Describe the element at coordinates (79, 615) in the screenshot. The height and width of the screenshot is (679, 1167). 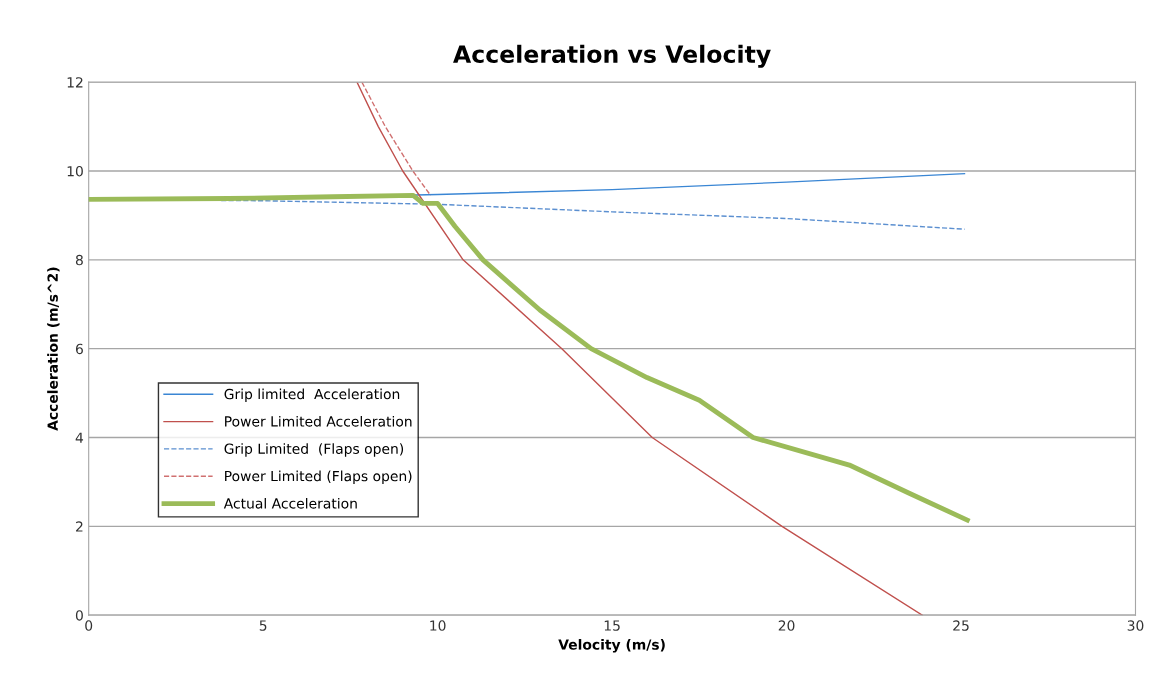
I see `y-tick-label: 0` at that location.